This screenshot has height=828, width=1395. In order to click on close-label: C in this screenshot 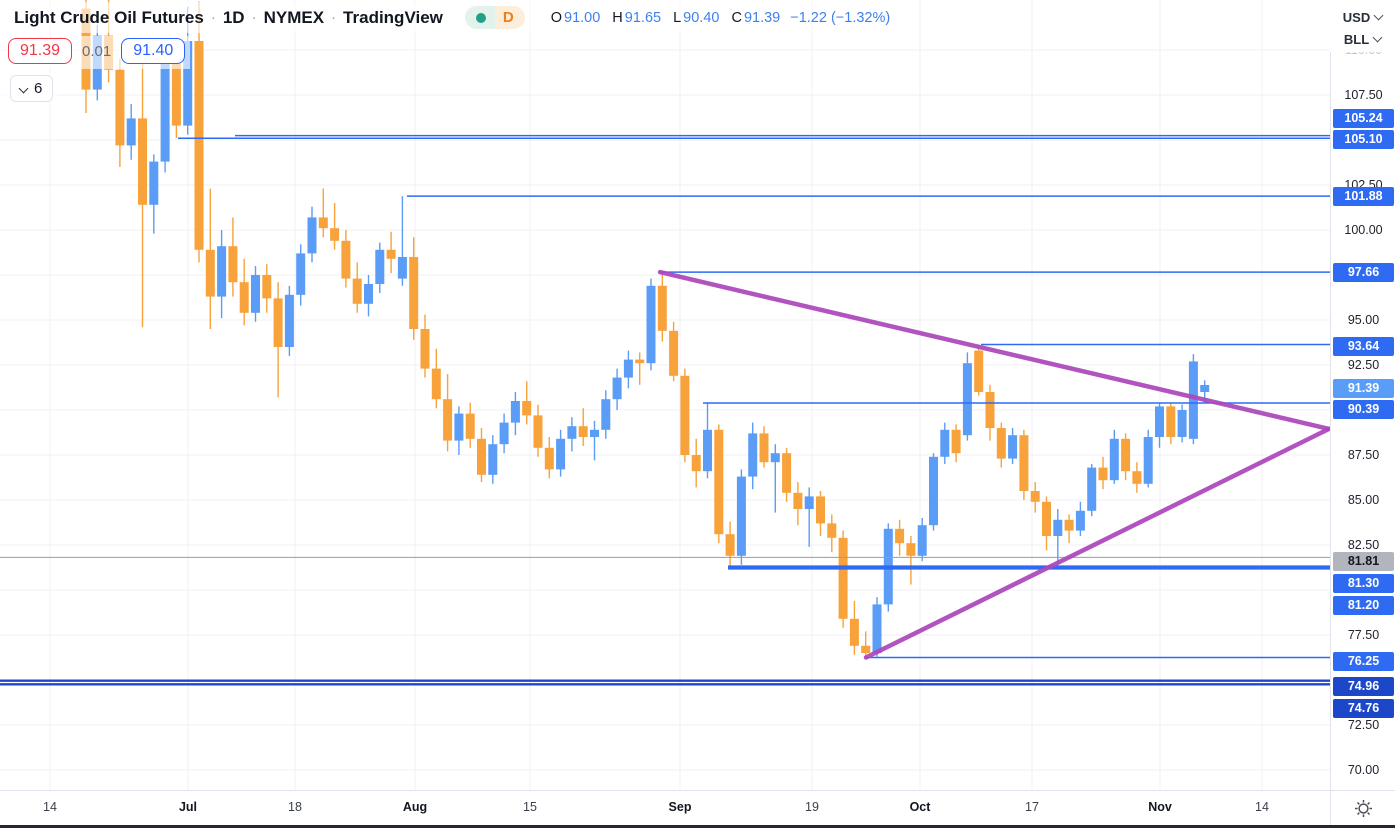, I will do `click(736, 17)`.